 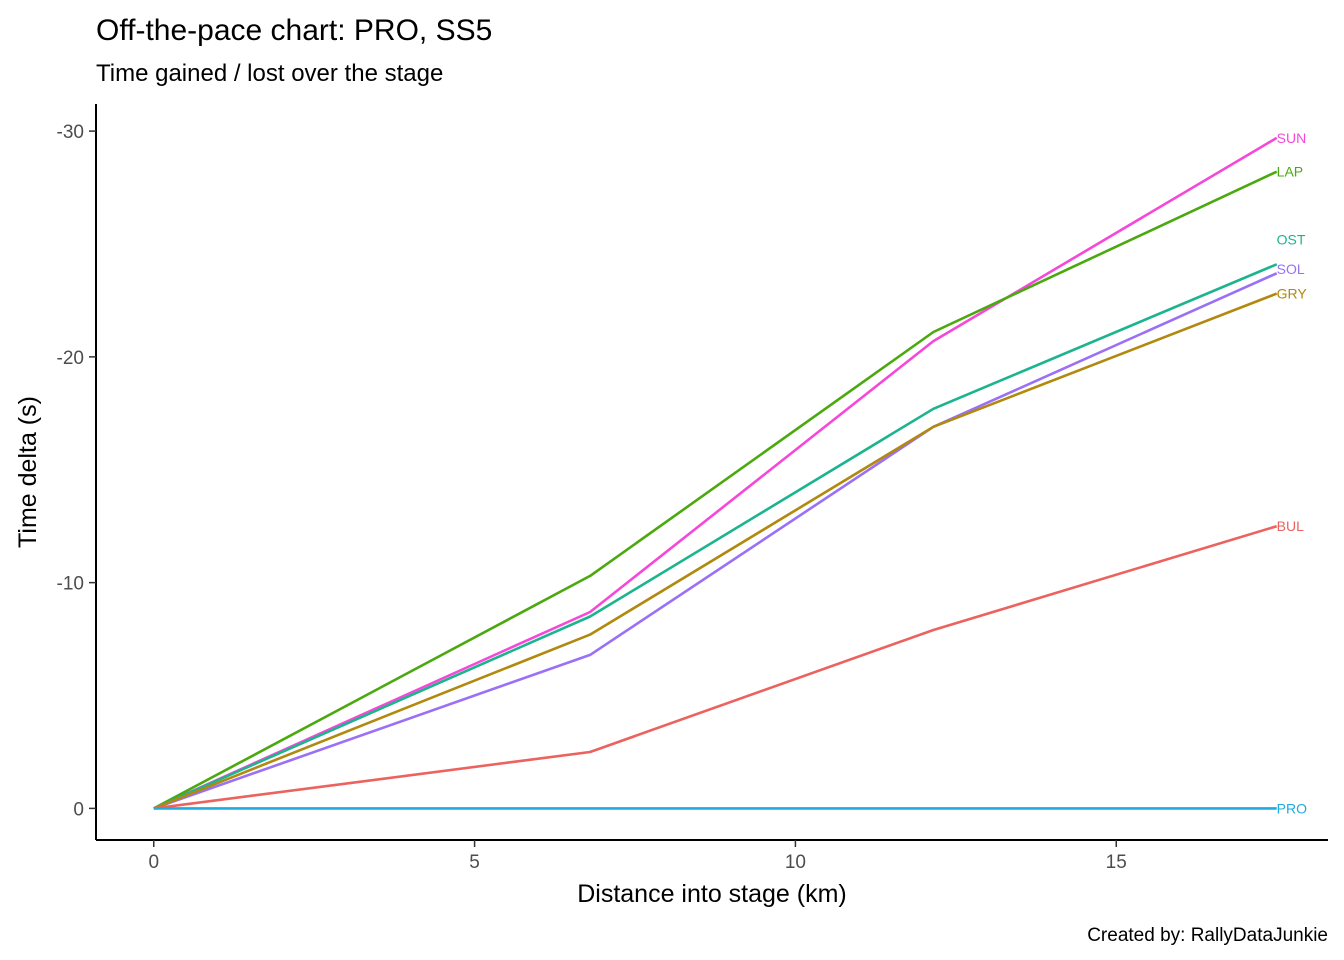 I want to click on y-tick-label: -20, so click(x=70, y=358).